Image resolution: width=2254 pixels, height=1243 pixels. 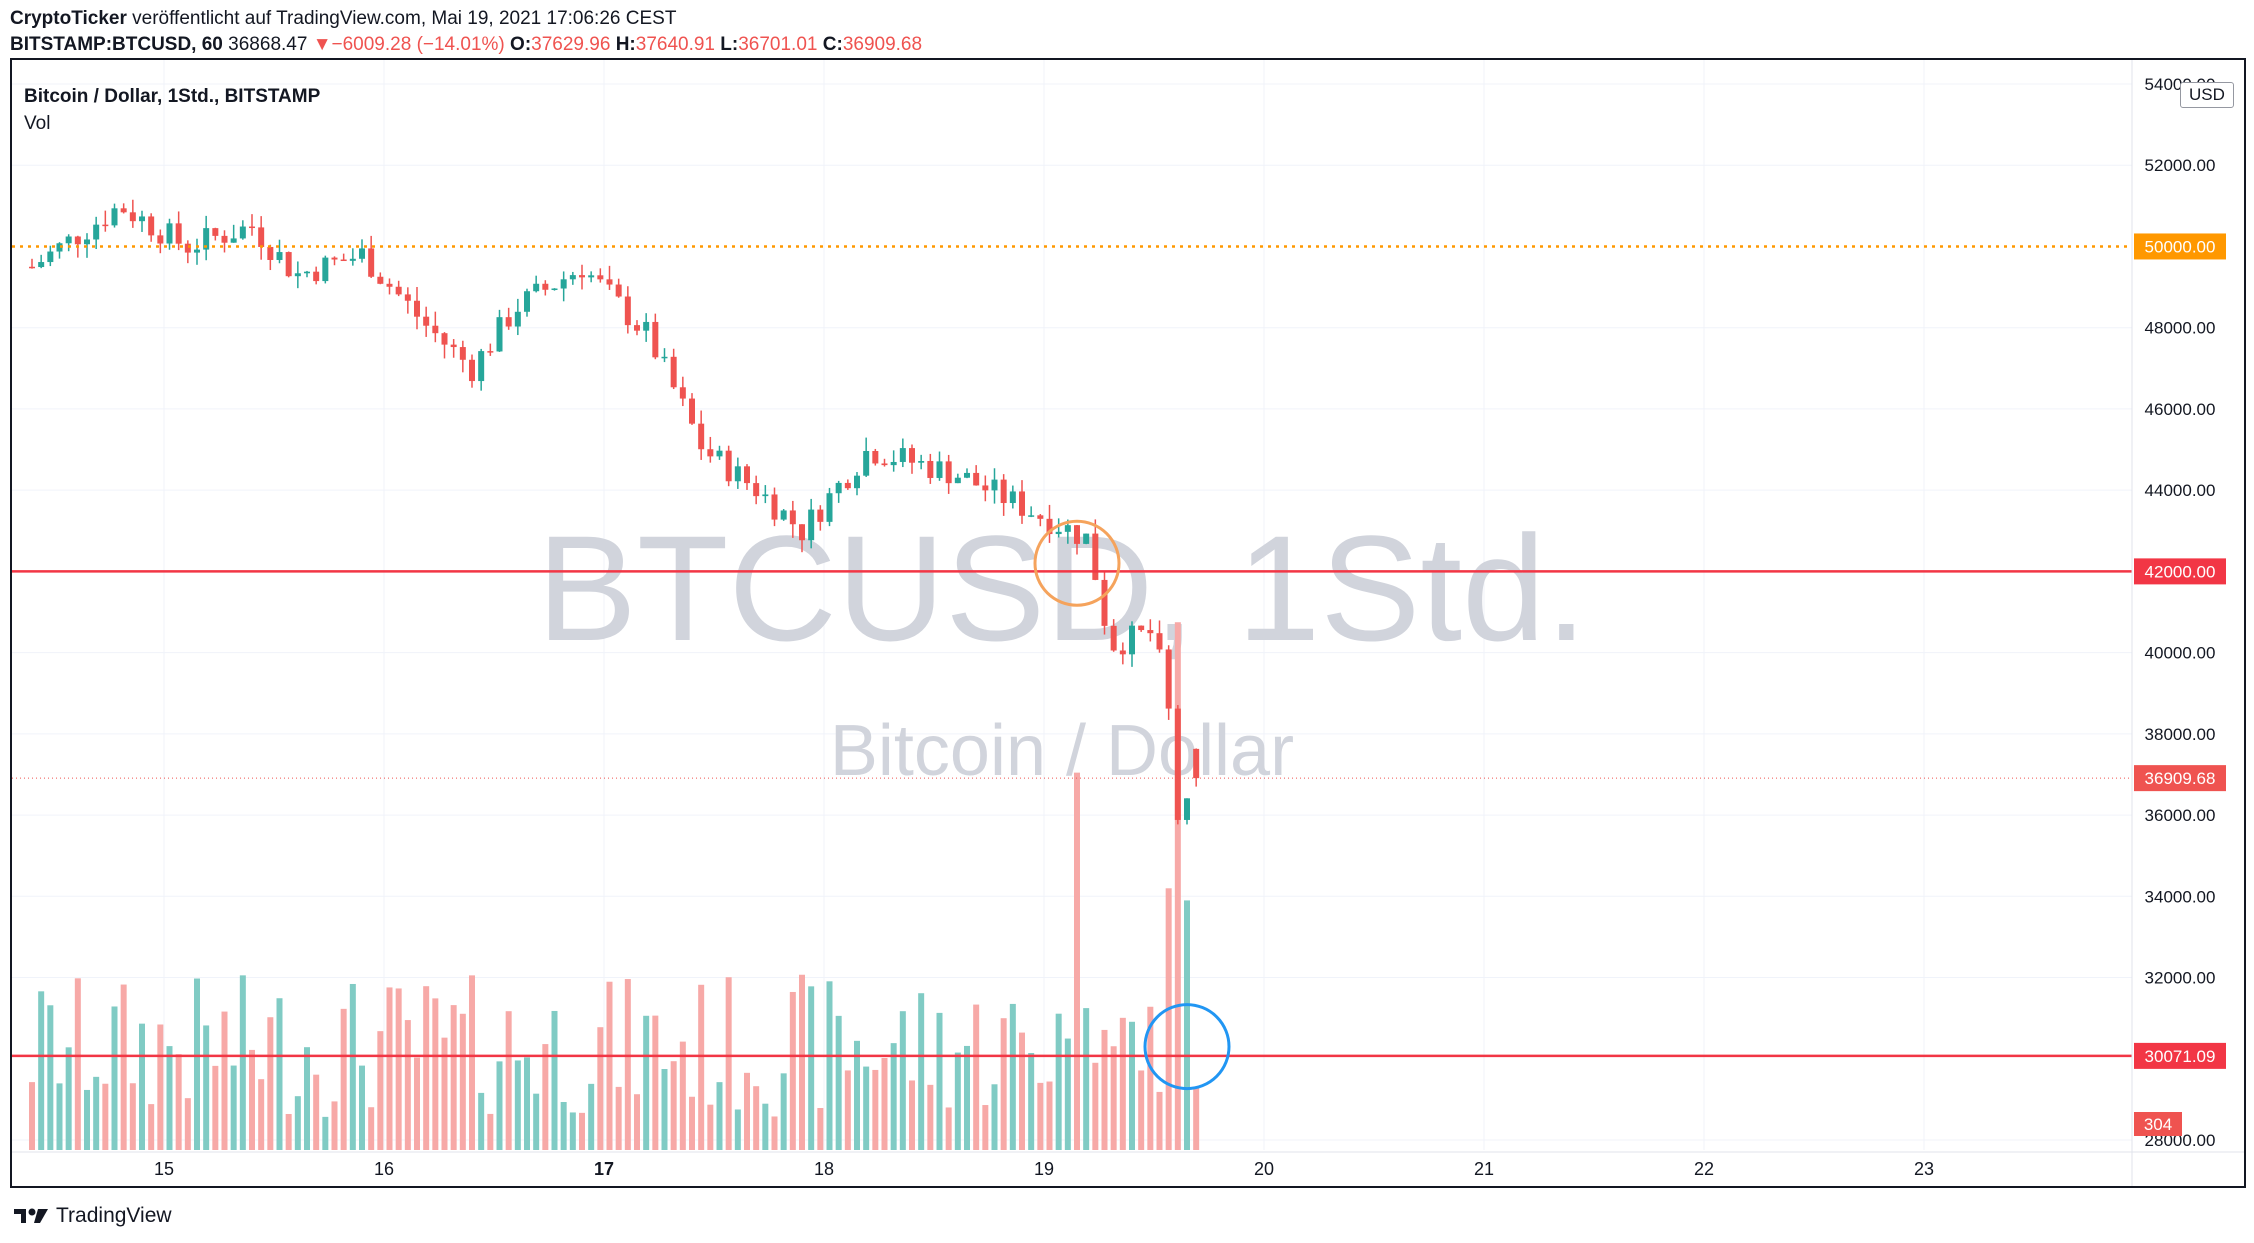 I want to click on symbol-label: BITSTAMP:BTCUSD, 60, so click(x=116, y=44).